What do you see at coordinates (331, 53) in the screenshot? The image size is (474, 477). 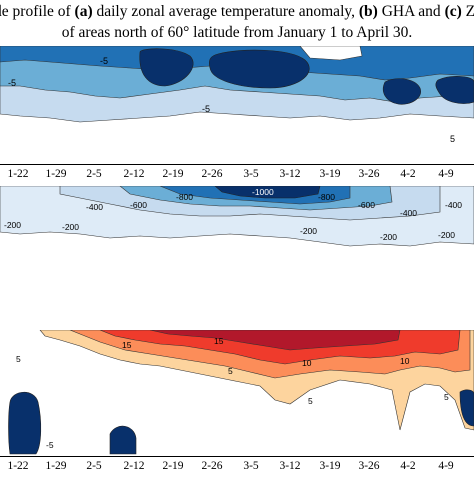 I see `contour-white-gap` at bounding box center [331, 53].